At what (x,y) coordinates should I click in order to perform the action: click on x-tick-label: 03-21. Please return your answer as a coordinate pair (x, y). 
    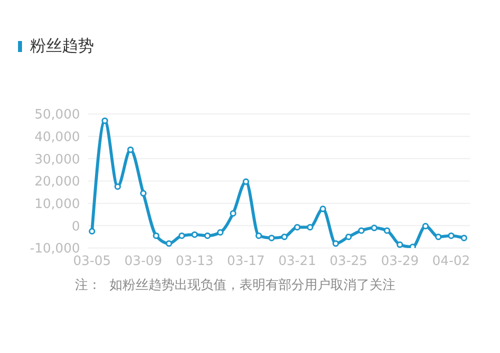
    Looking at the image, I should click on (297, 262).